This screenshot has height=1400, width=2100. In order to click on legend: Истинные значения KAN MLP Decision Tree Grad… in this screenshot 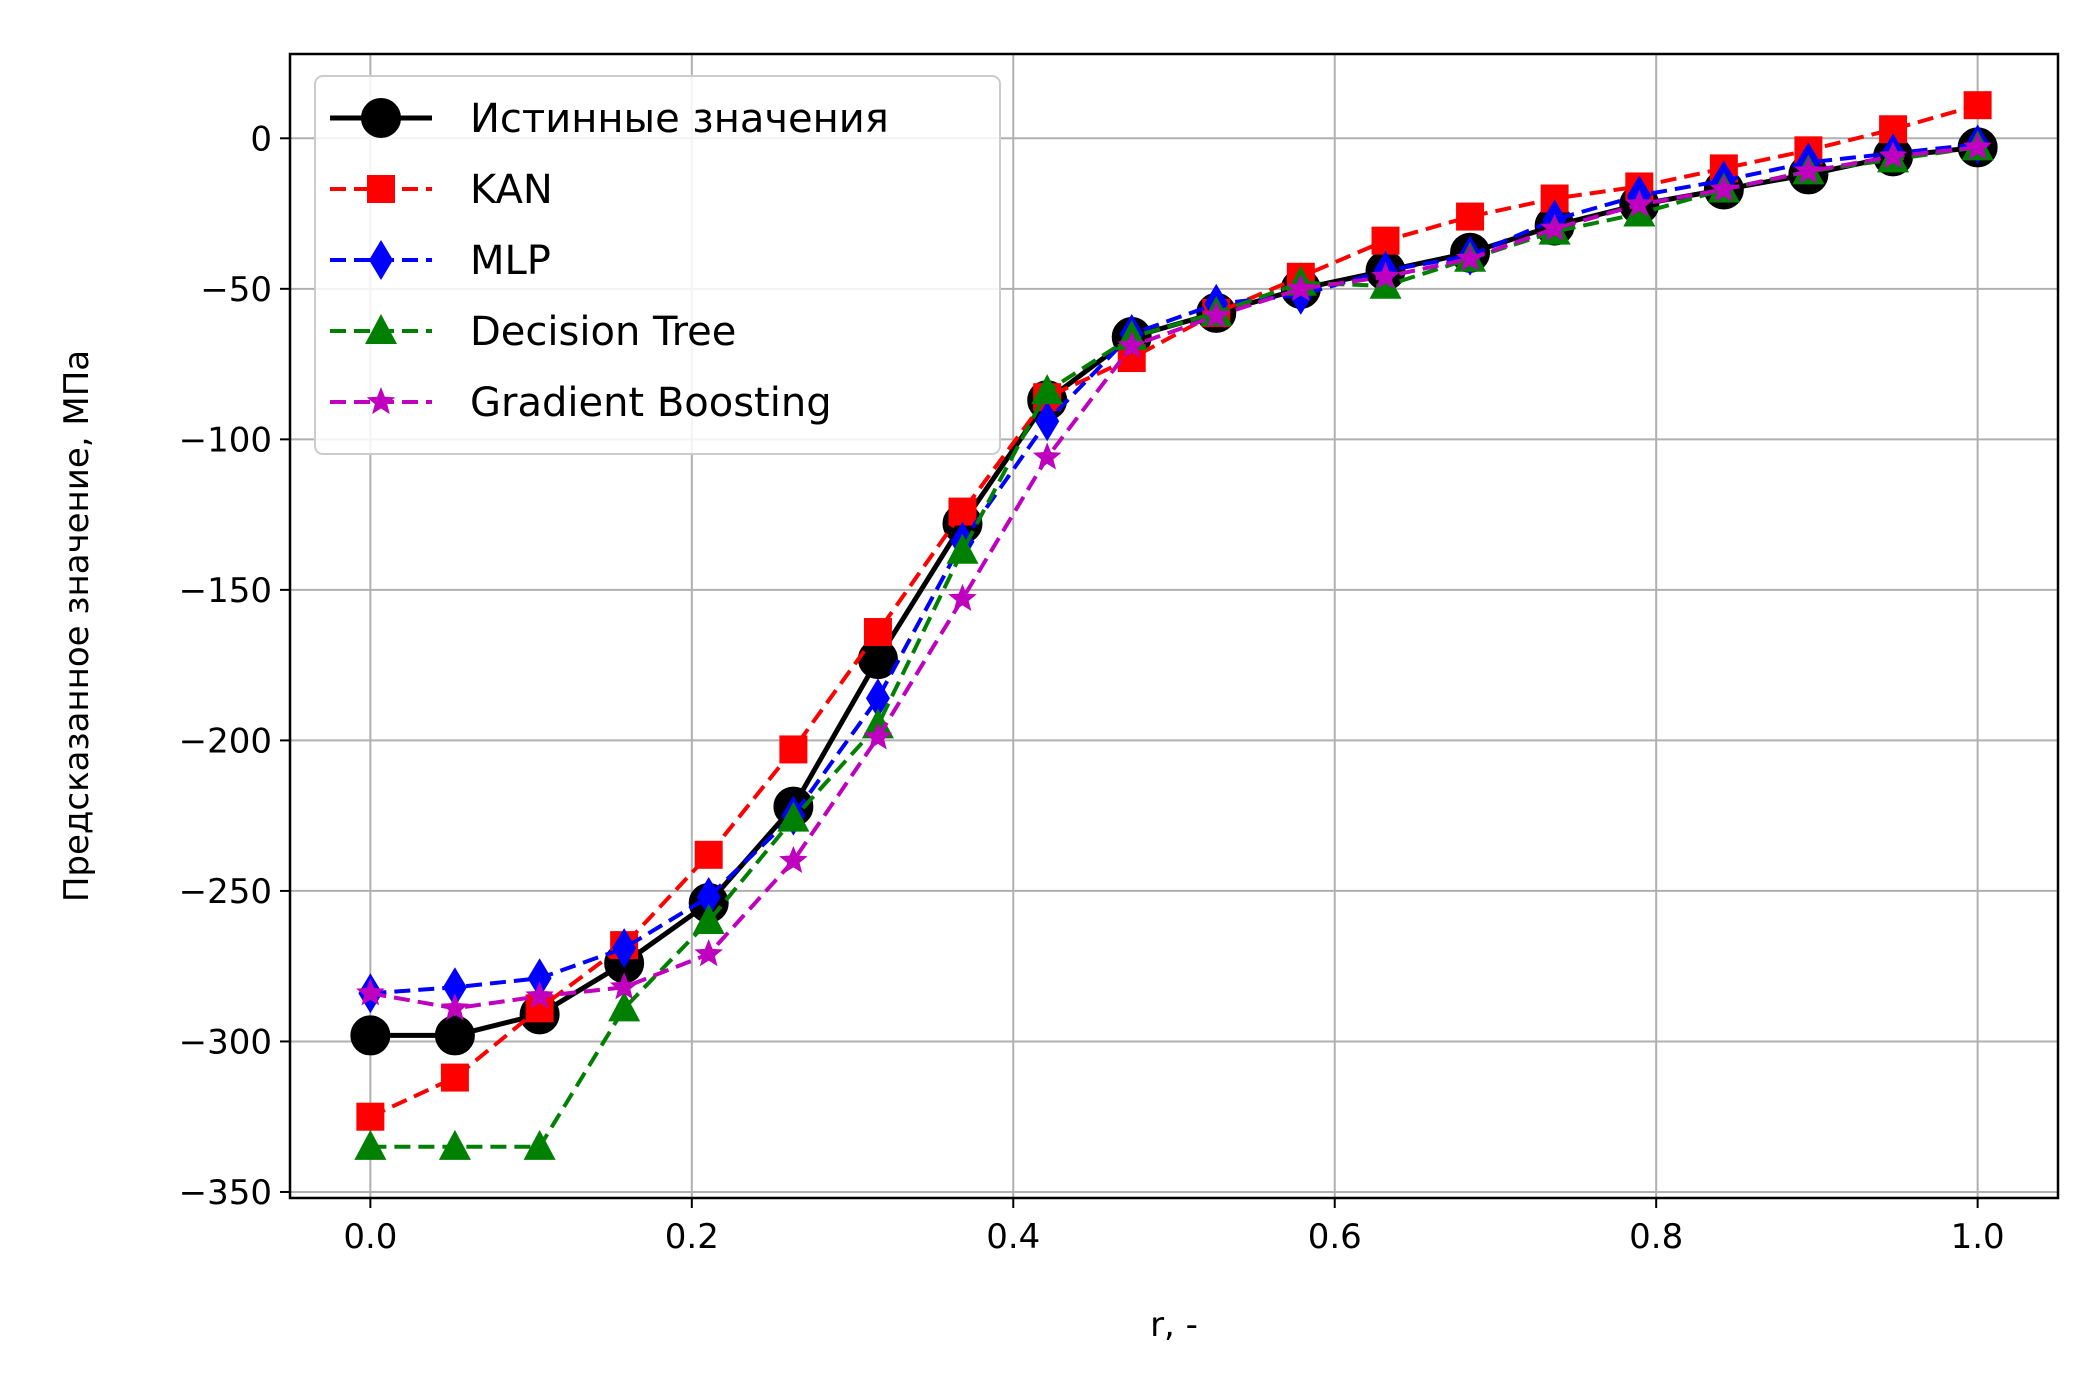, I will do `click(657, 265)`.